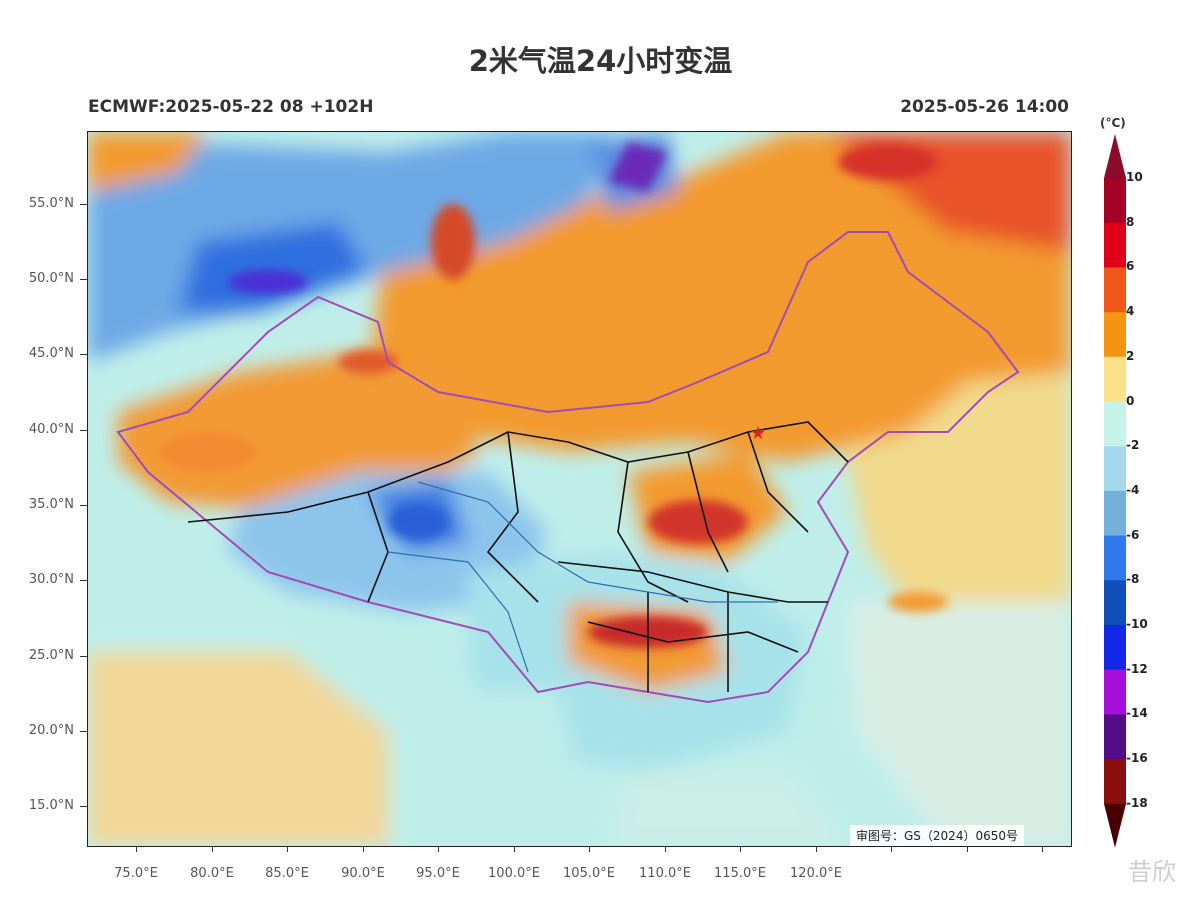 Image resolution: width=1201 pixels, height=900 pixels. I want to click on colorbar-tick-label: -4, so click(1133, 489).